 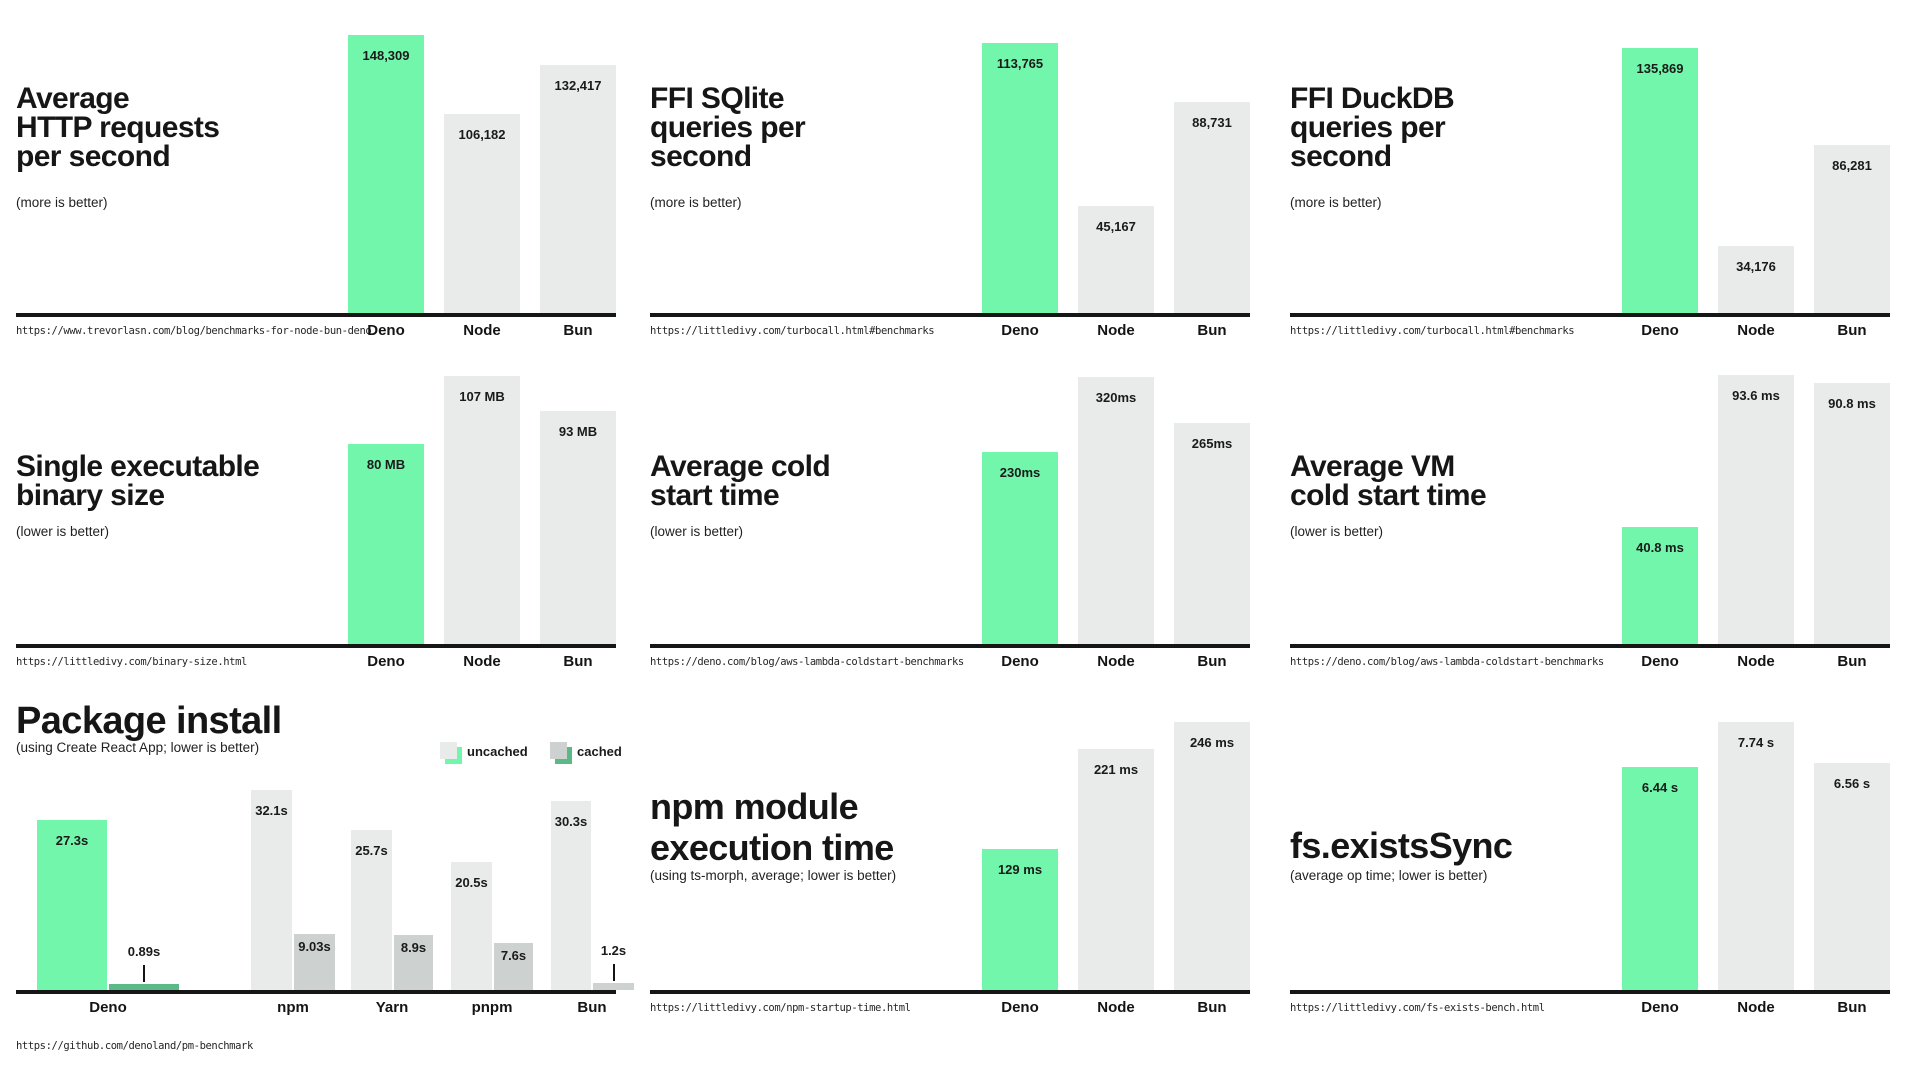 I want to click on bar-value-label: 40.8 ms, so click(x=1660, y=547).